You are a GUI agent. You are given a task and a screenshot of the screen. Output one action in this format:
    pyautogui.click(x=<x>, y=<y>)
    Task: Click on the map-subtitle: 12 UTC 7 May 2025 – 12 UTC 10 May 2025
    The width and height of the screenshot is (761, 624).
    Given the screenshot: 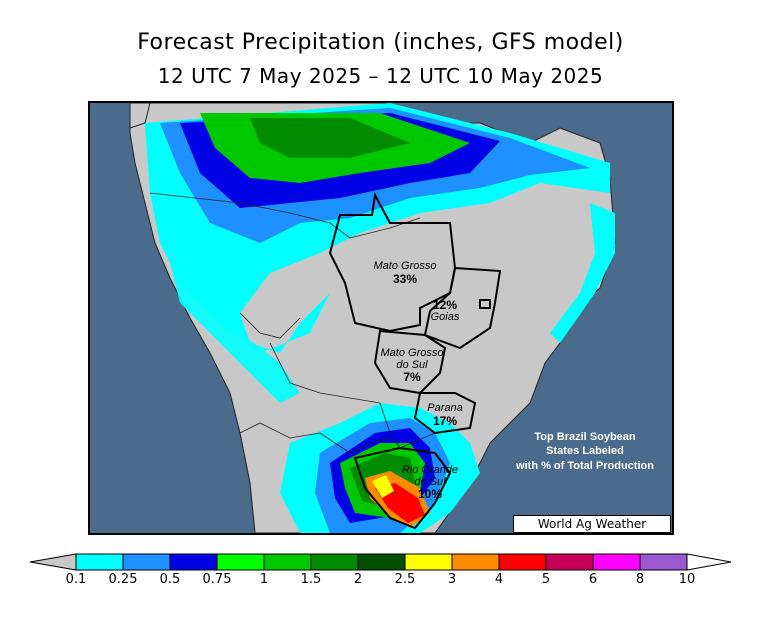 What is the action you would take?
    pyautogui.click(x=380, y=76)
    